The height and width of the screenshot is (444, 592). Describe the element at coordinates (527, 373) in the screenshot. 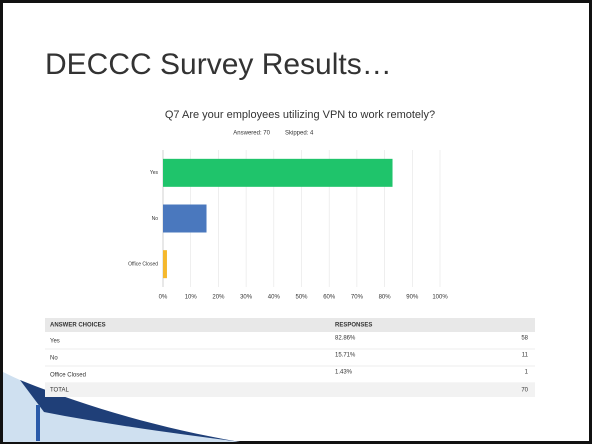

I see `cell: 1` at that location.